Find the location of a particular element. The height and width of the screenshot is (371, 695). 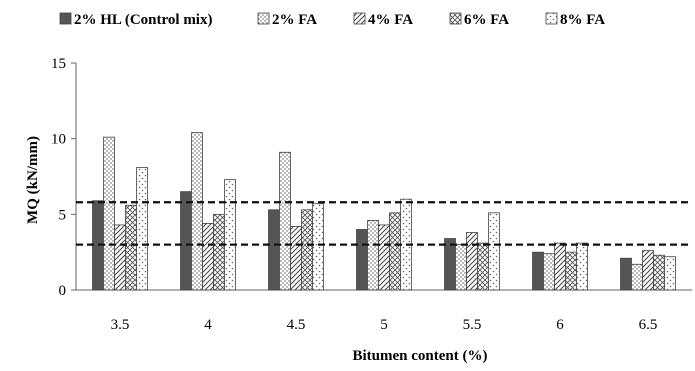

x-tick-label: 6.5 is located at coordinates (648, 325).